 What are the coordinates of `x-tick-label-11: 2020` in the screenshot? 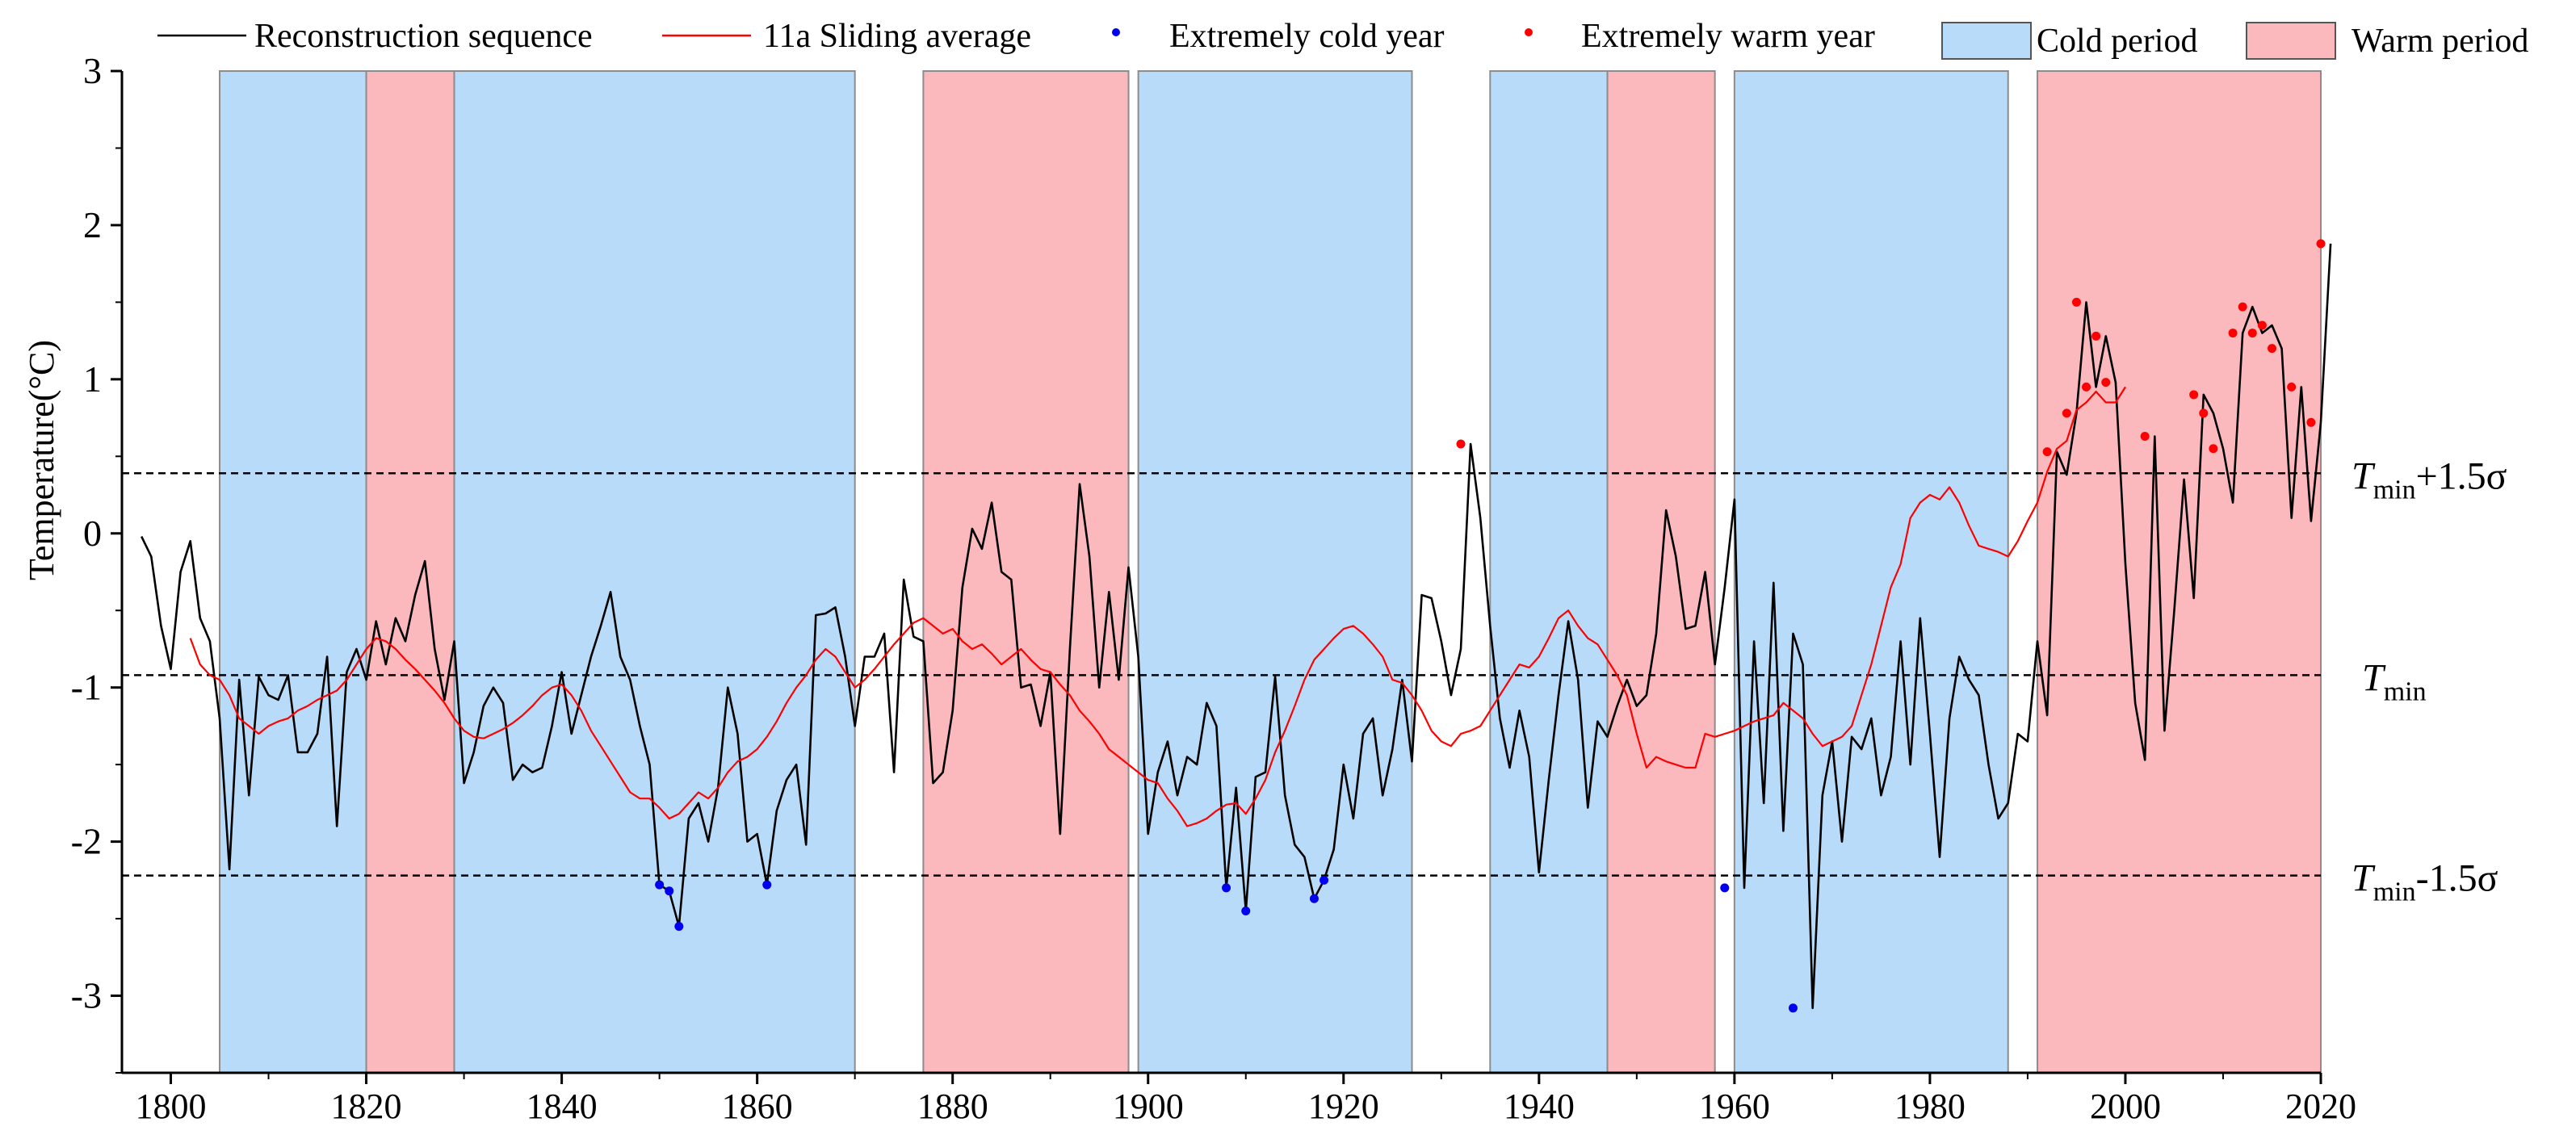 It's located at (2320, 1106).